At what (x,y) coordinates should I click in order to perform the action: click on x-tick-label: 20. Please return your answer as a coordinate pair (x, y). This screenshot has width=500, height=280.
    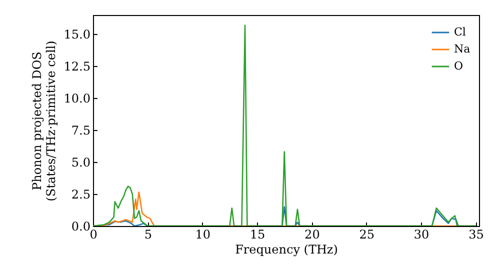
    Looking at the image, I should click on (312, 235).